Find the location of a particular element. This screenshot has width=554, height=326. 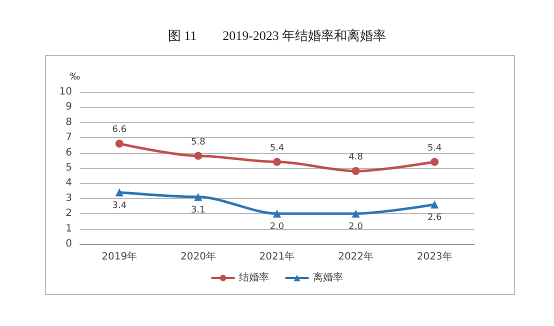

data-label: 6.6 is located at coordinates (119, 130).